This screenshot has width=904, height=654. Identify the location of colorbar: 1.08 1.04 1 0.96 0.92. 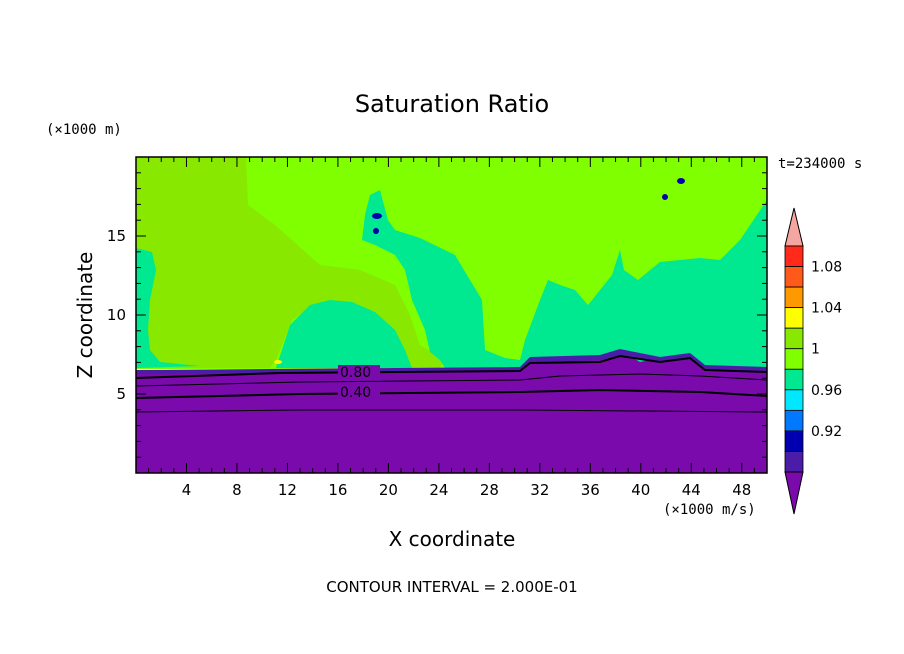
(813, 361).